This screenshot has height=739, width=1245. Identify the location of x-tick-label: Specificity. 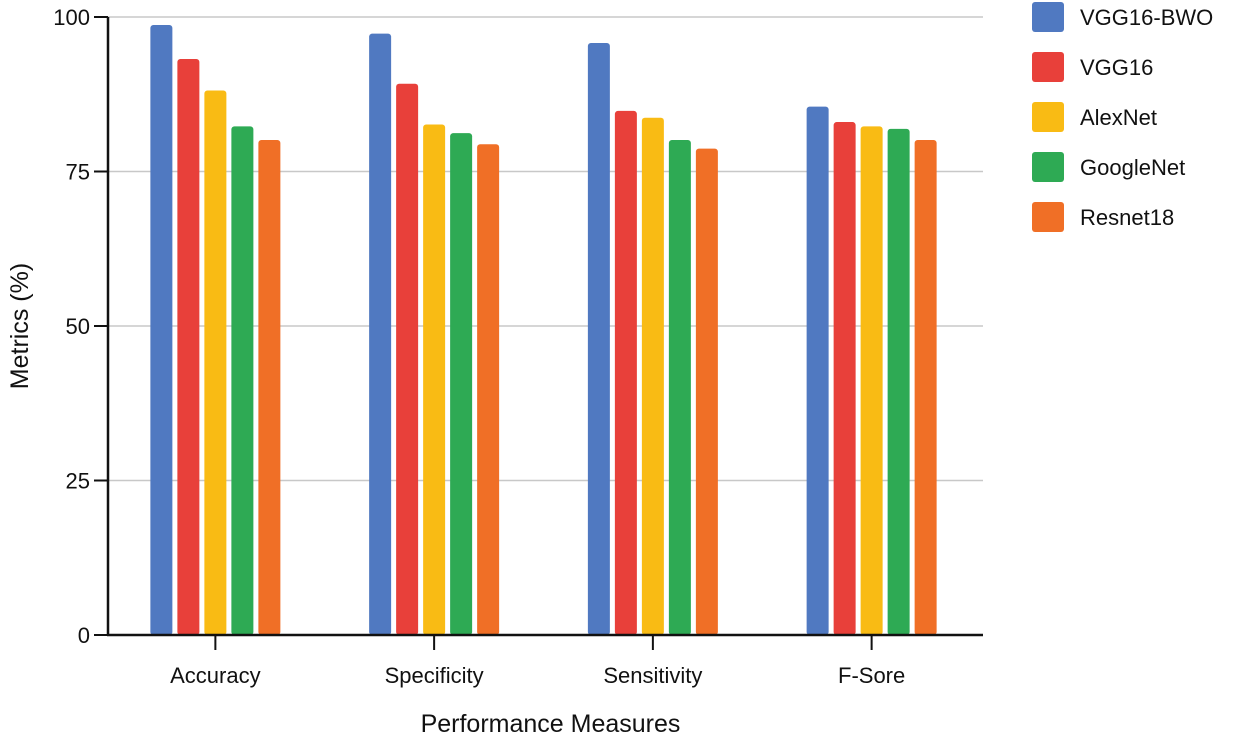
(434, 675).